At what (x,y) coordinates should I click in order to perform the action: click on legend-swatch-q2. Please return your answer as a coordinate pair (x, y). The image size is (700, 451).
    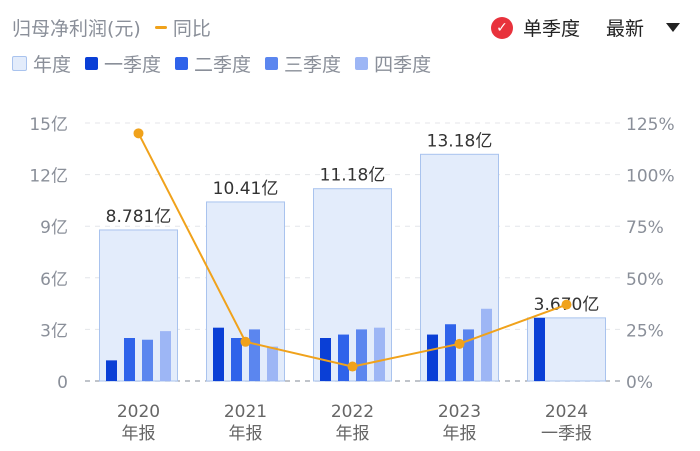
    Looking at the image, I should click on (182, 63).